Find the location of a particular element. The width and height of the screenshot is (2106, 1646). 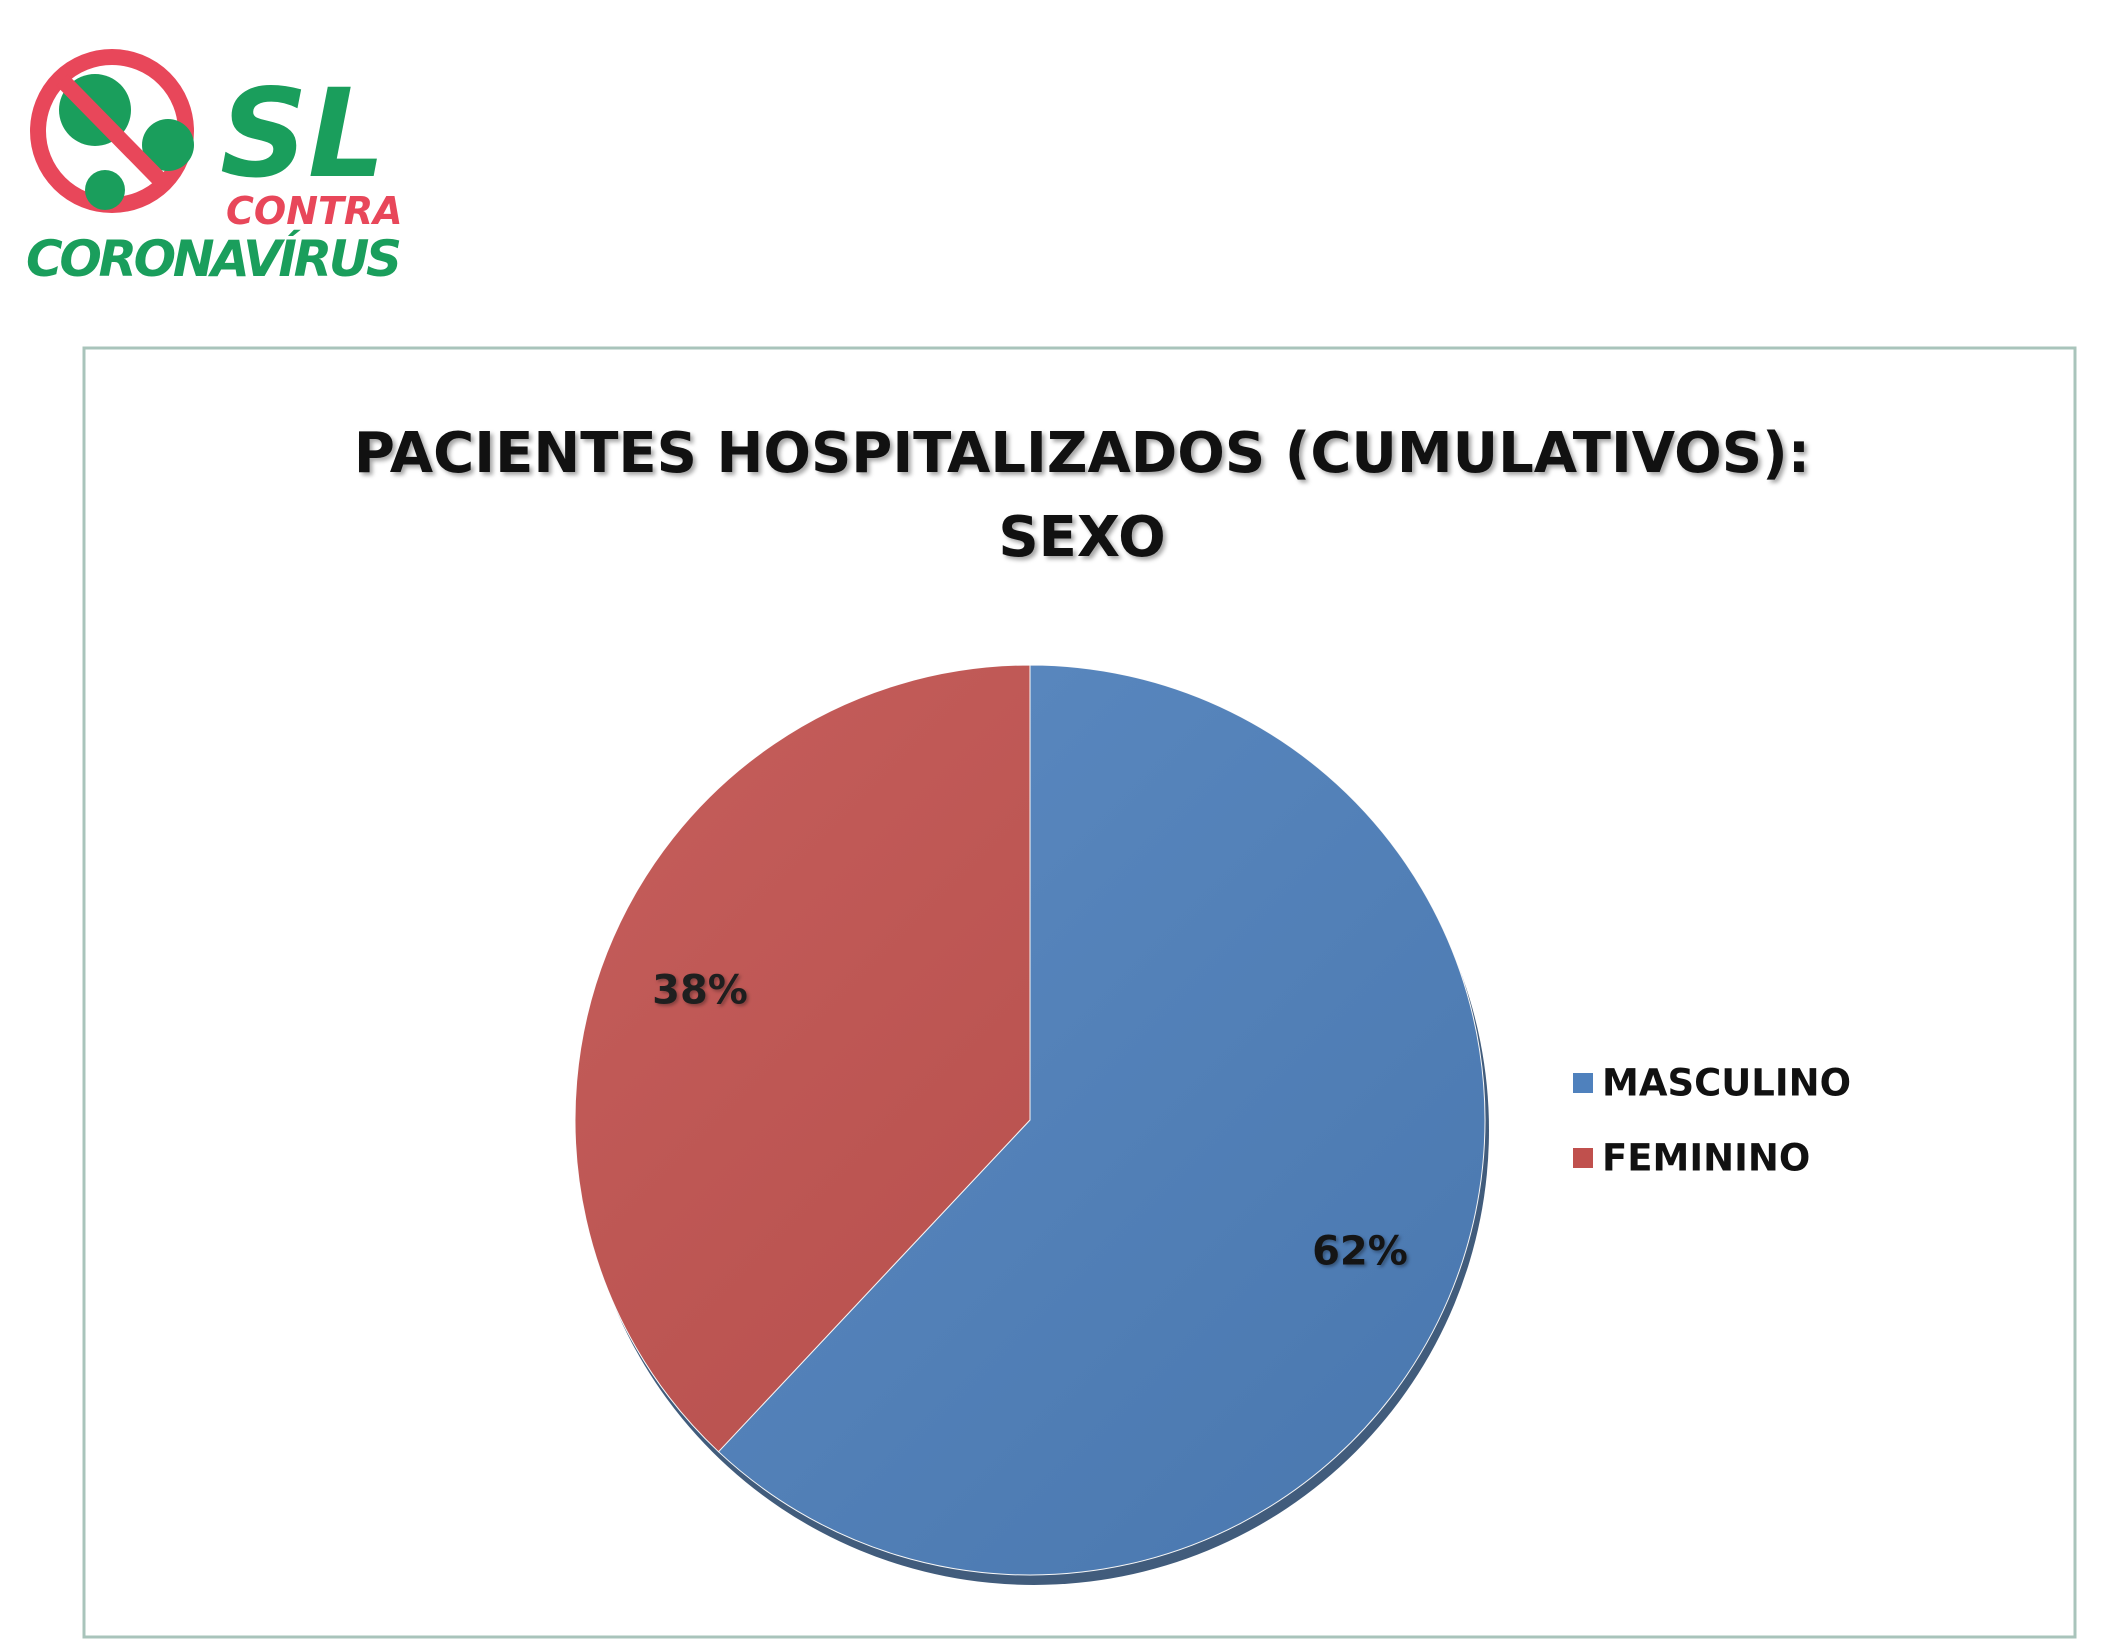

value-label: 62% is located at coordinates (1360, 1252).